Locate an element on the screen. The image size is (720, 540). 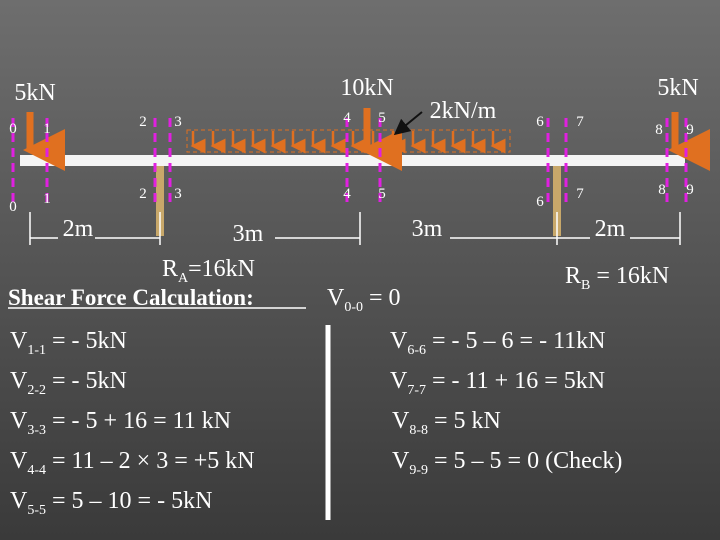
subscript: 5-5 is located at coordinates (36, 510).